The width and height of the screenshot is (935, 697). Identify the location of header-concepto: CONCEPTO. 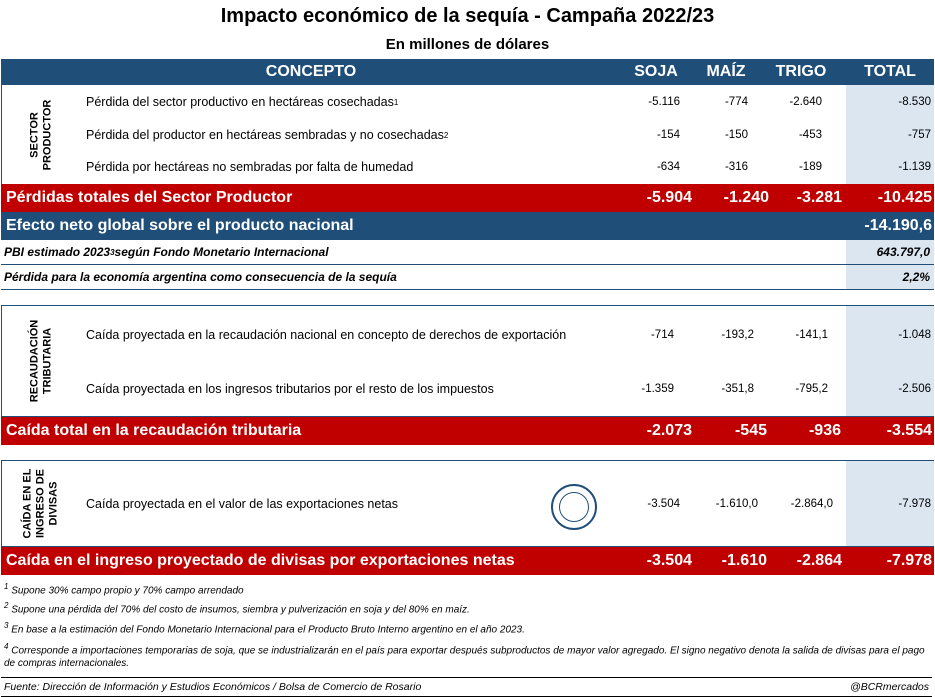
(311, 71).